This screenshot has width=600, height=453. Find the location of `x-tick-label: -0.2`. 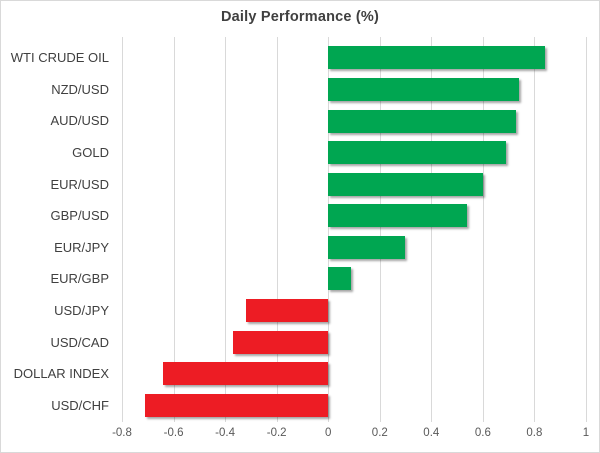

x-tick-label: -0.2 is located at coordinates (276, 433).